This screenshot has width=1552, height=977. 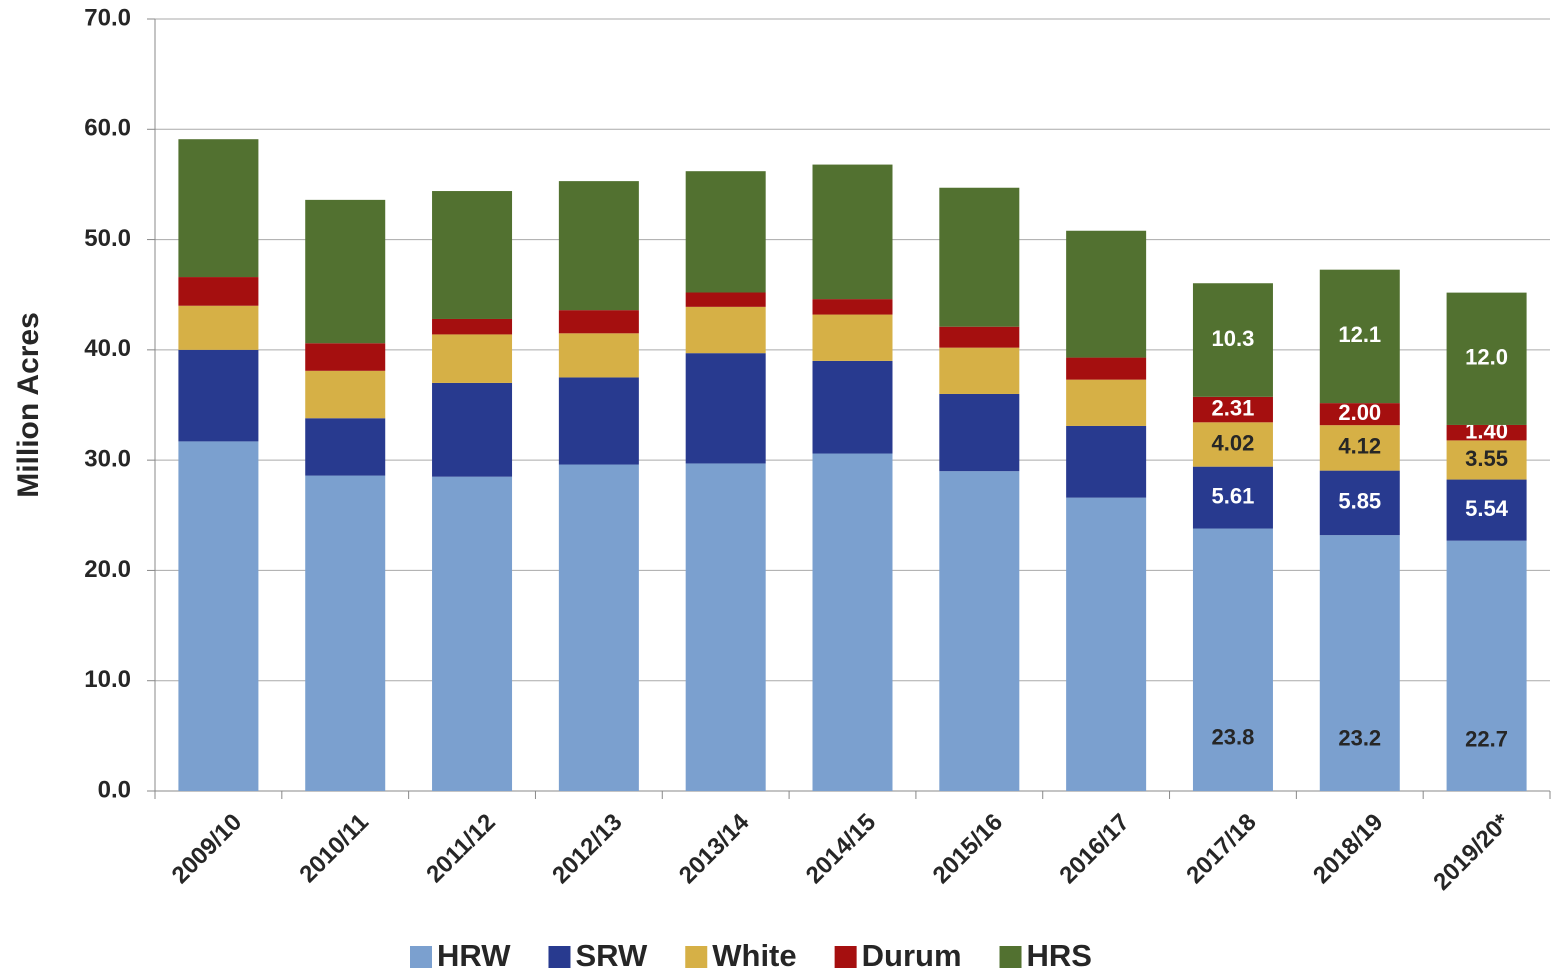 What do you see at coordinates (107, 569) in the screenshot?
I see `y-tick-label: 20.0` at bounding box center [107, 569].